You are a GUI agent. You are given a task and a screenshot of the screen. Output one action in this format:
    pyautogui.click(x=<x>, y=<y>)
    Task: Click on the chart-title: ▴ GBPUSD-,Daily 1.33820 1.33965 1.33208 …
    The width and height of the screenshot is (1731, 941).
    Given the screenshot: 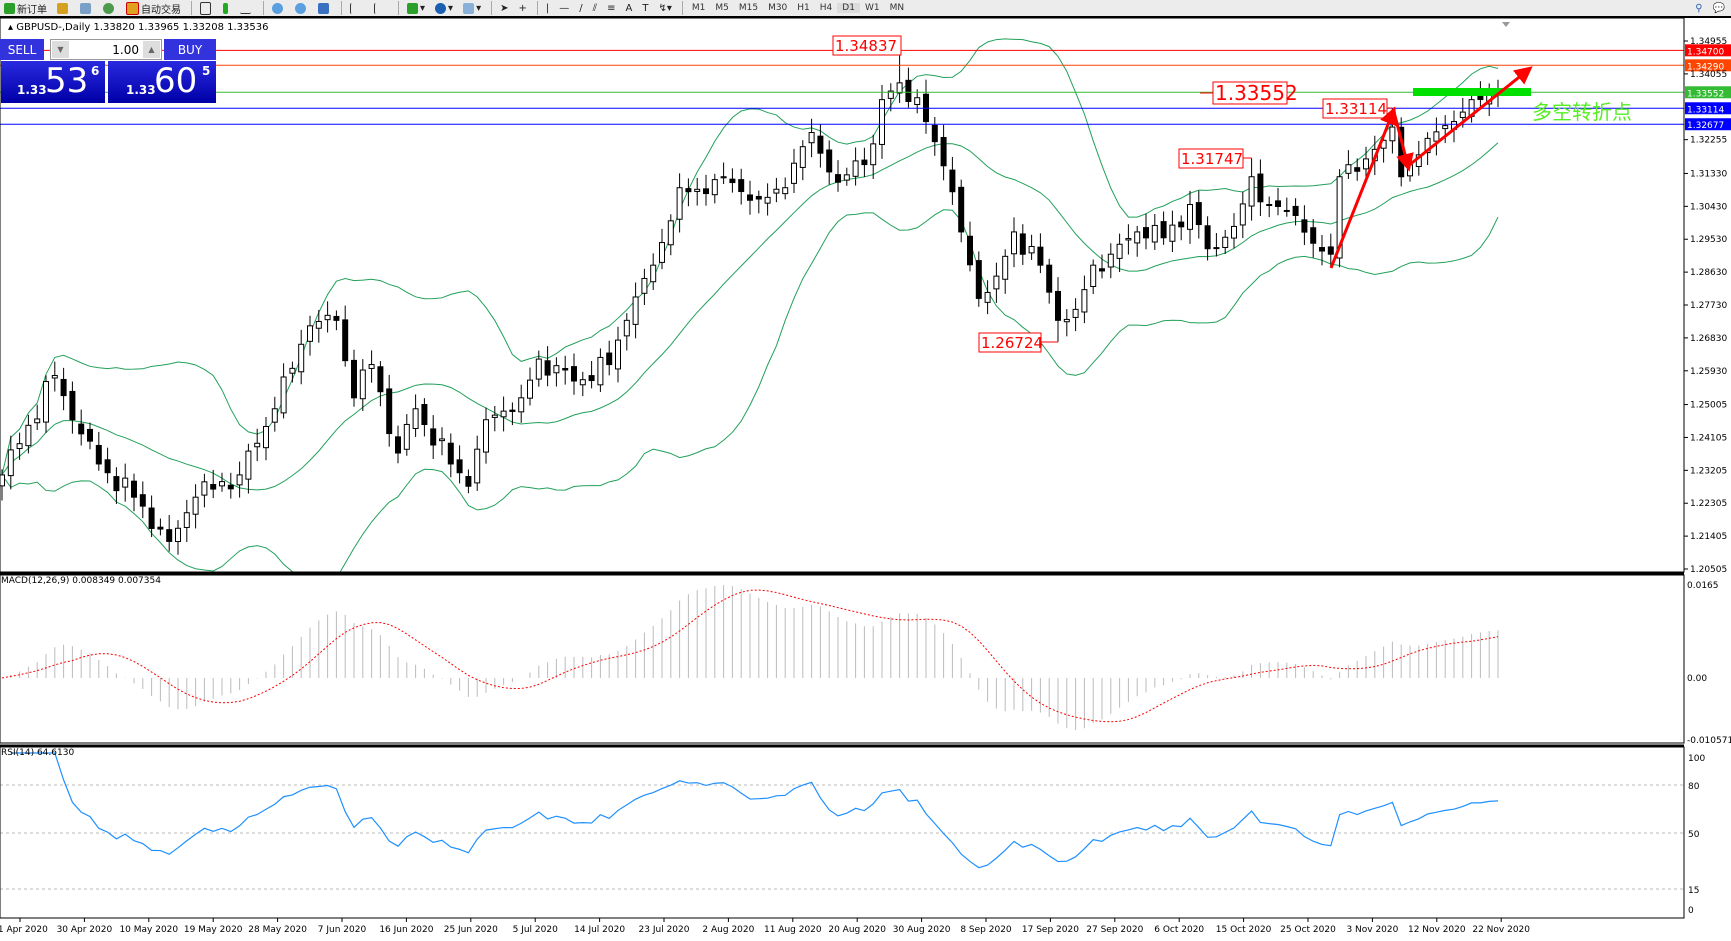 What is the action you would take?
    pyautogui.click(x=138, y=27)
    